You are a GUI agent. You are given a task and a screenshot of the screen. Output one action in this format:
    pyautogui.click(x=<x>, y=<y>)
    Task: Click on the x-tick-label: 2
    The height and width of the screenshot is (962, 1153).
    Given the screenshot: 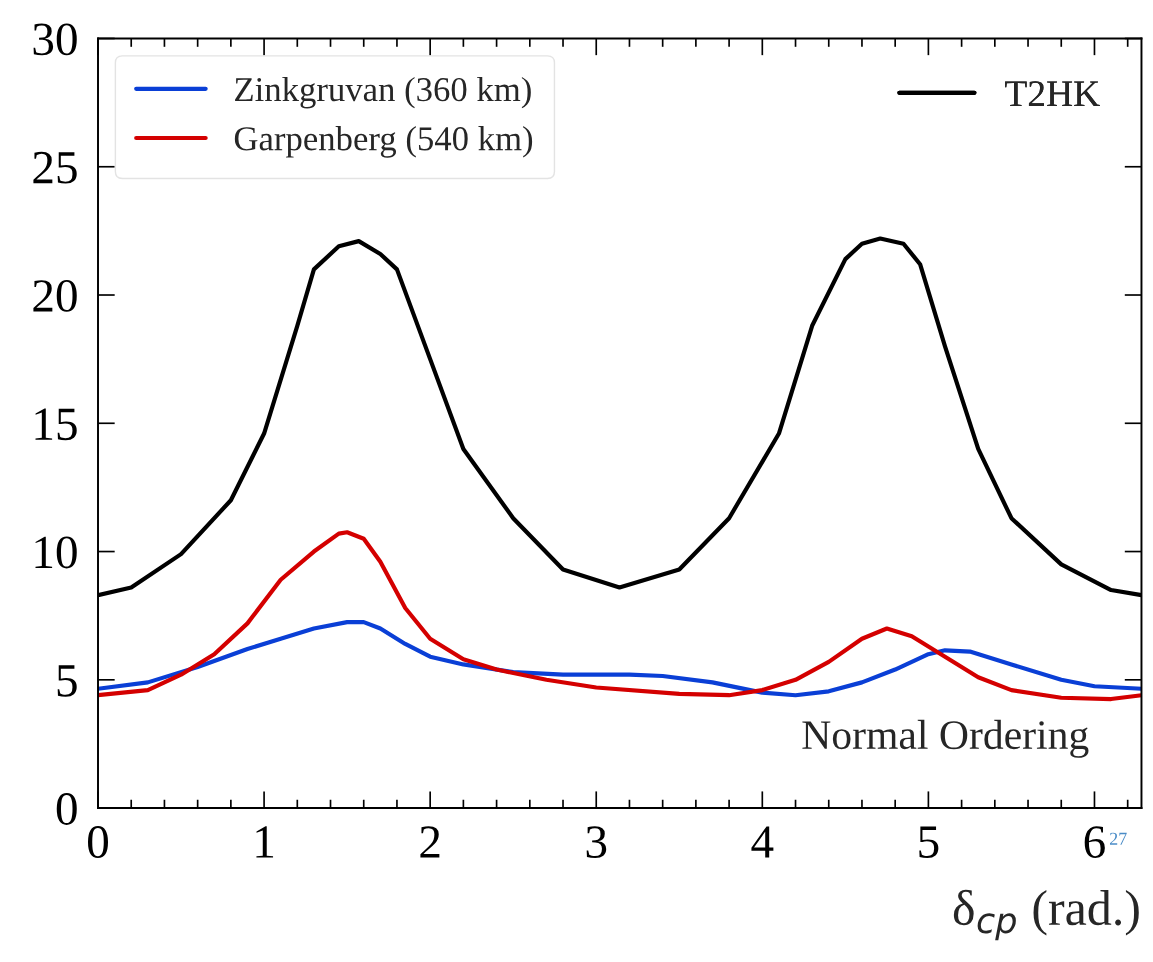 What is the action you would take?
    pyautogui.click(x=430, y=842)
    